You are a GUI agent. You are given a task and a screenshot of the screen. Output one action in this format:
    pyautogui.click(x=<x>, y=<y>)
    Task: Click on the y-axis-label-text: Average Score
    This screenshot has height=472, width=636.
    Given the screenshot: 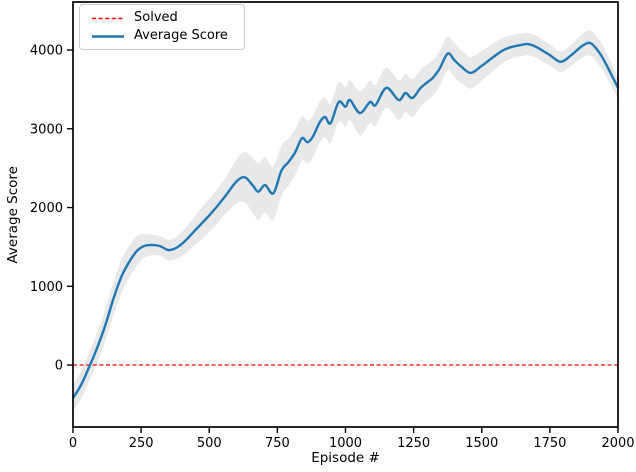 What is the action you would take?
    pyautogui.click(x=13, y=214)
    